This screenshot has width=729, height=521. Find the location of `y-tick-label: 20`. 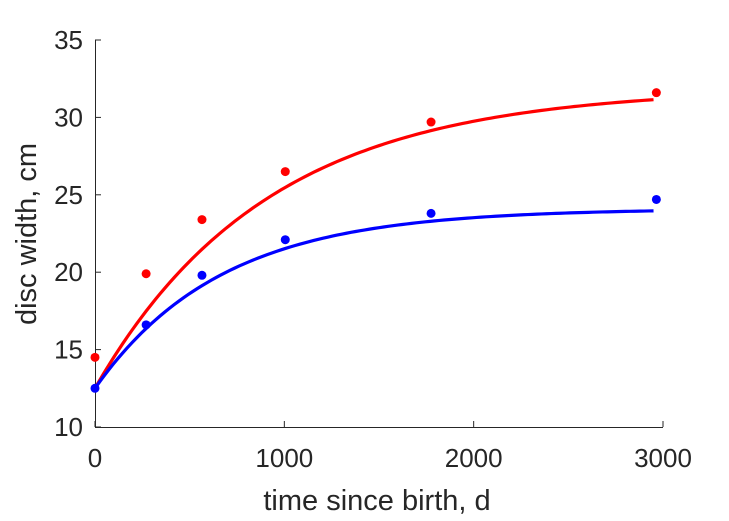

y-tick-label: 20 is located at coordinates (68, 272).